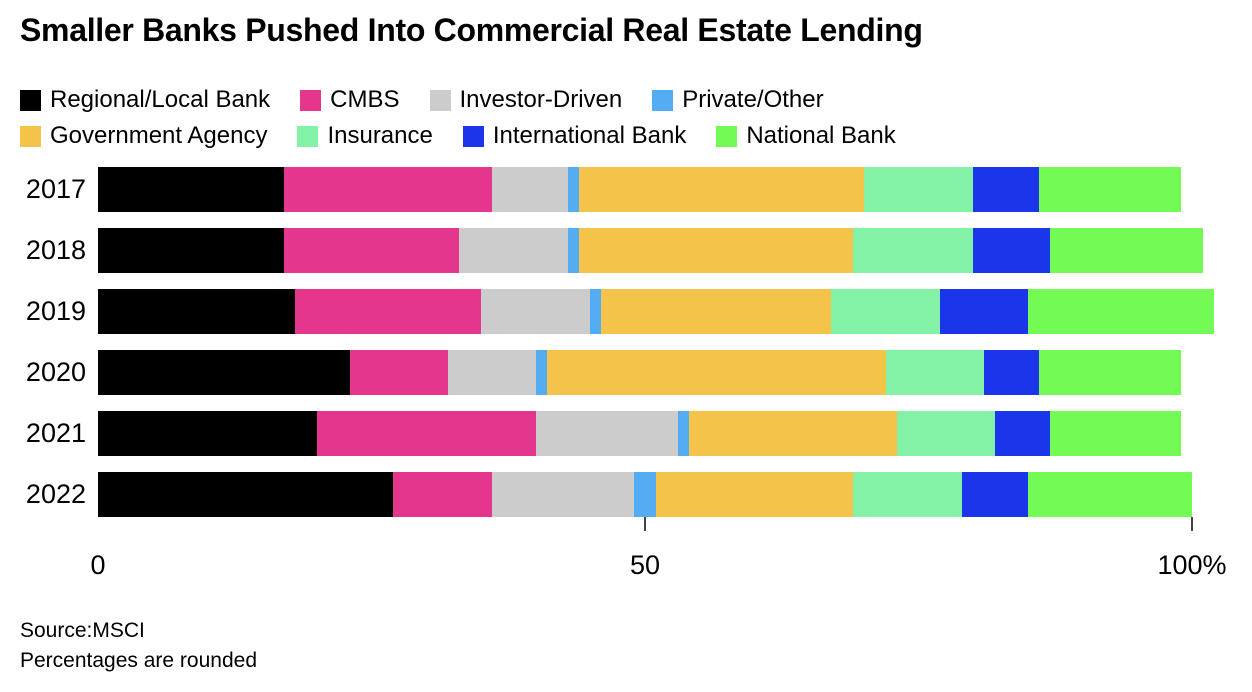 The image size is (1252, 692). Describe the element at coordinates (645, 565) in the screenshot. I see `axis-label-50: 50` at that location.